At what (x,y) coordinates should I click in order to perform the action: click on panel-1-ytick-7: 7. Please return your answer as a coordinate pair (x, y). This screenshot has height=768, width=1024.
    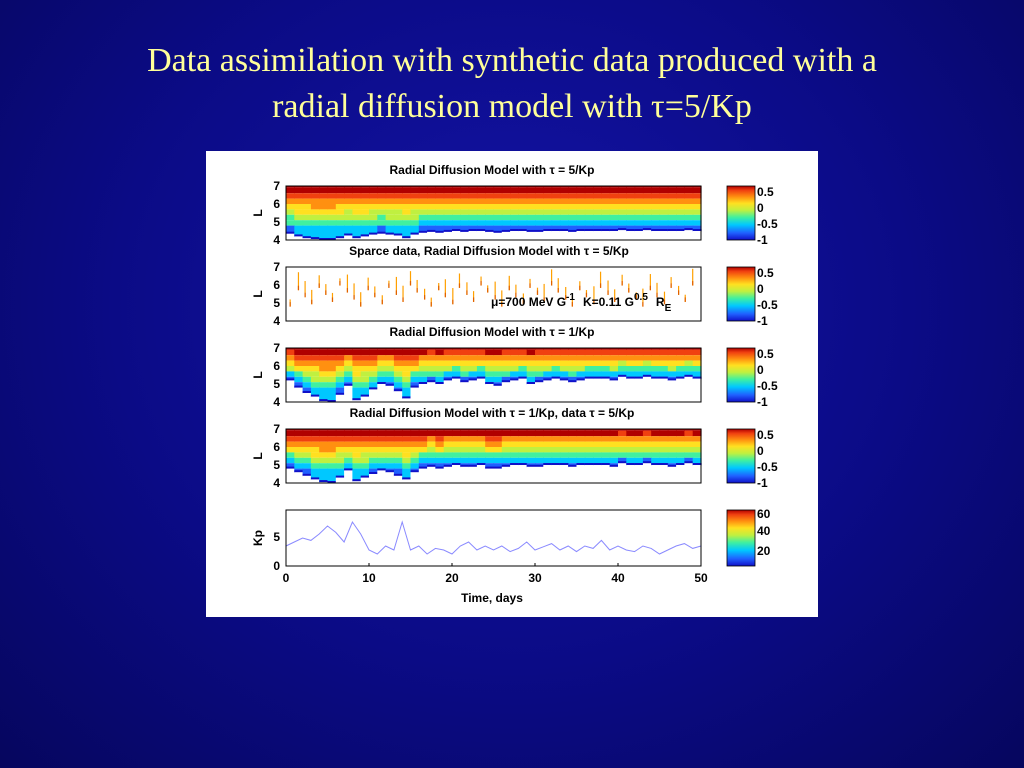
    Looking at the image, I should click on (276, 186).